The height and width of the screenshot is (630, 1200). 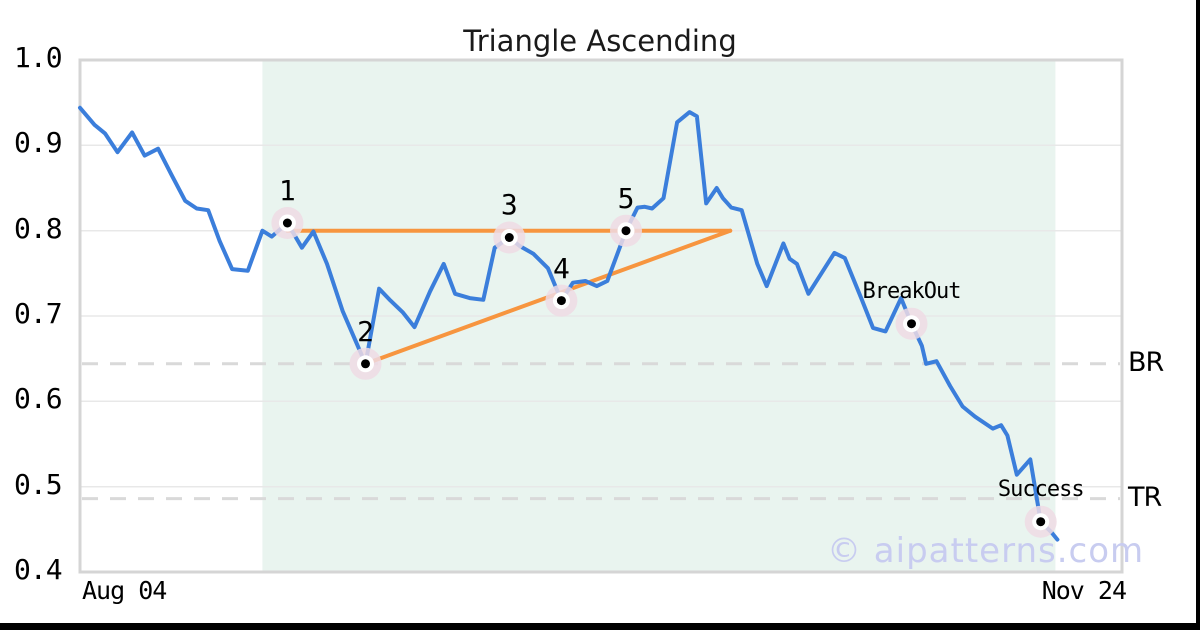 I want to click on chart-title: Triangle Ascending, so click(x=600, y=41).